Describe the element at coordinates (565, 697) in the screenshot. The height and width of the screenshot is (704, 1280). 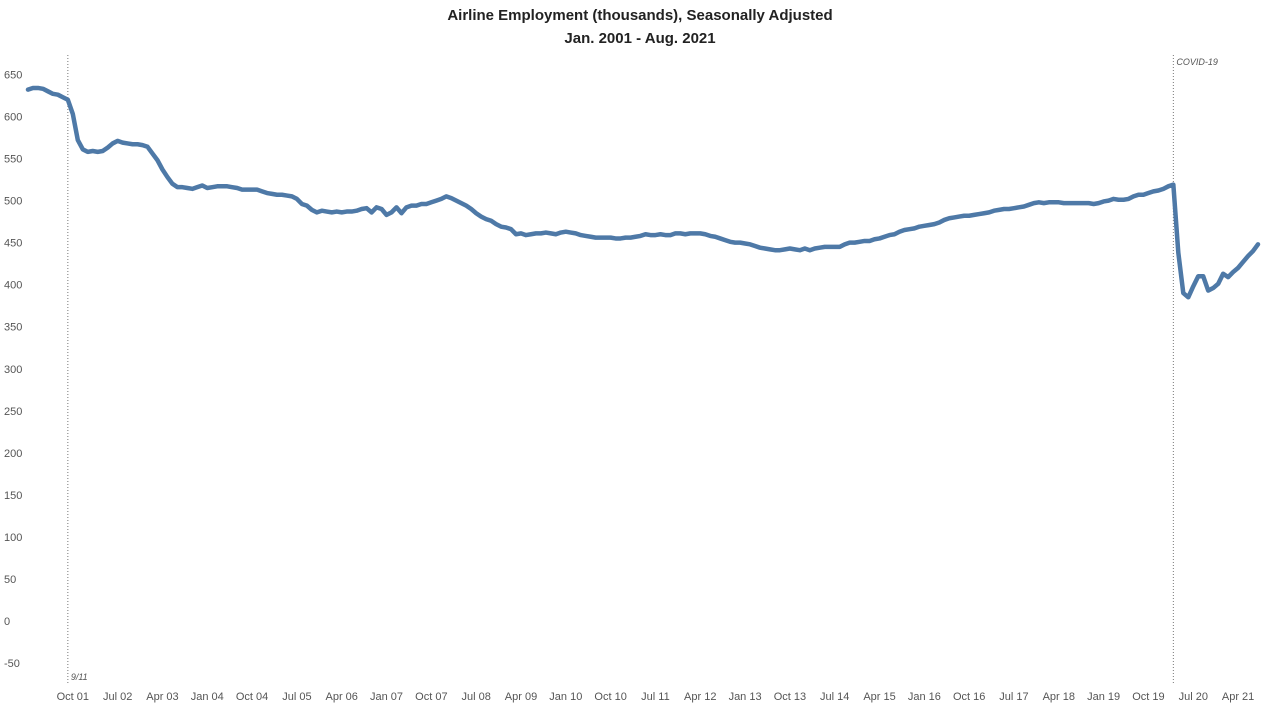
I see `x-tick-label: Jan 10` at that location.